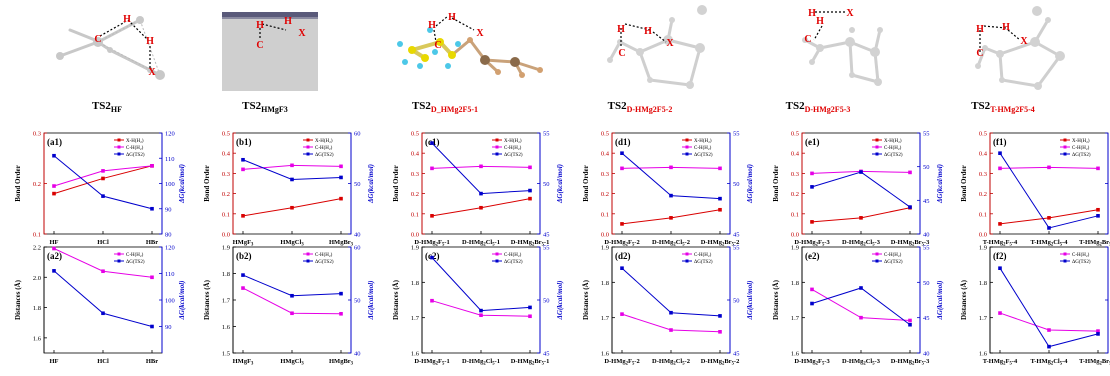  I want to click on x-tick-label: HMgCl3, so click(292, 243).